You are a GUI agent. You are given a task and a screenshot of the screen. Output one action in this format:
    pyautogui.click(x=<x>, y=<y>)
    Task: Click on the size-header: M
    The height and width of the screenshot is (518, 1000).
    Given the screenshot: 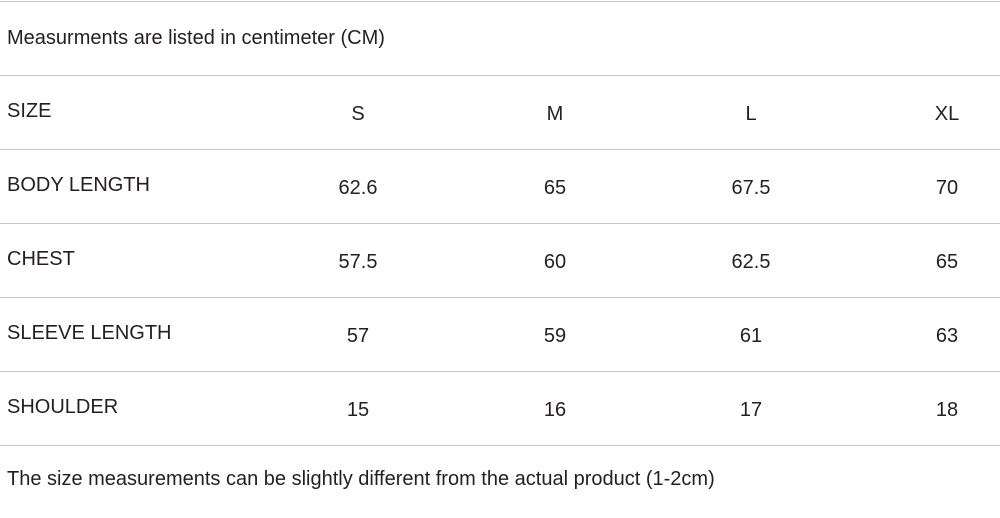 What is the action you would take?
    pyautogui.click(x=555, y=114)
    